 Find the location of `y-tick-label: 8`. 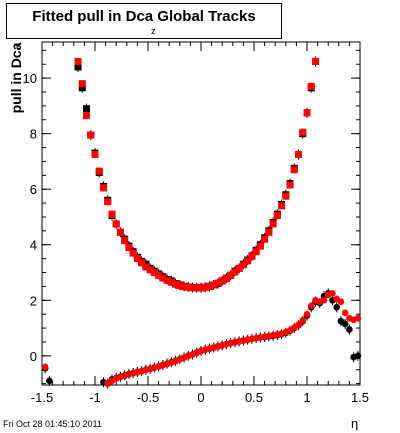

y-tick-label: 8 is located at coordinates (33, 134).